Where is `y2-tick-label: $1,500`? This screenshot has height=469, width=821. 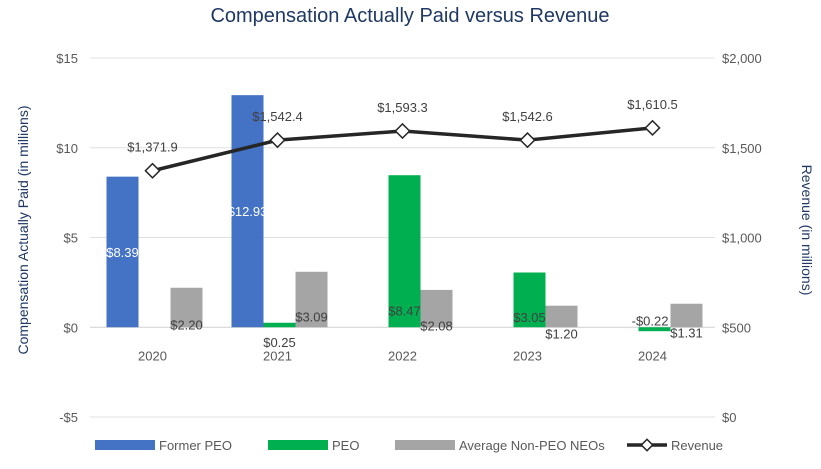 y2-tick-label: $1,500 is located at coordinates (742, 148).